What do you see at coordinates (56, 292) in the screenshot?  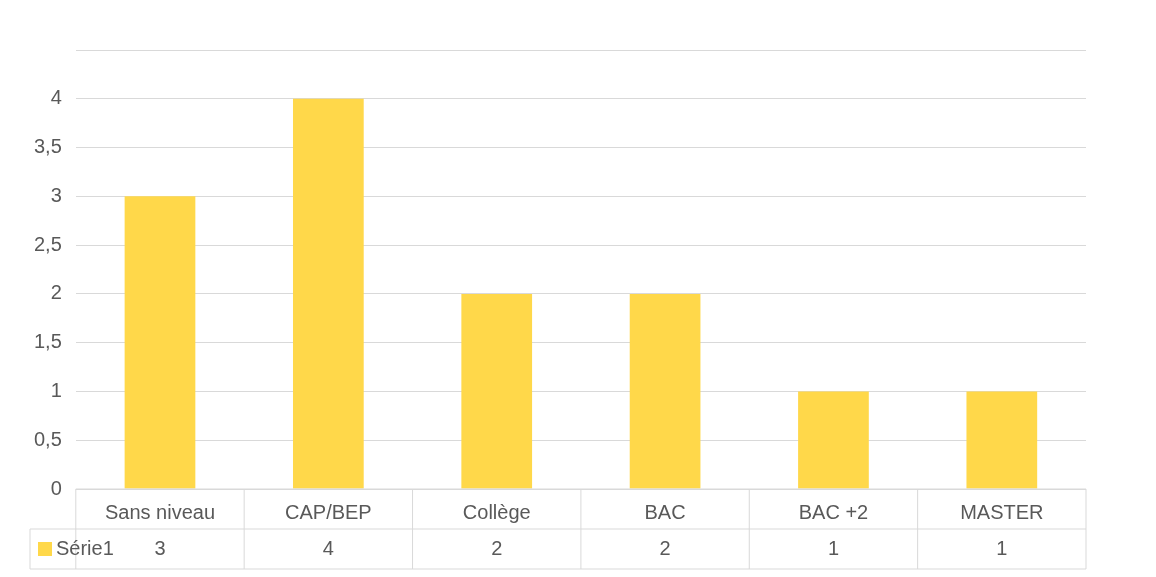 I see `y-tick-label: 2` at bounding box center [56, 292].